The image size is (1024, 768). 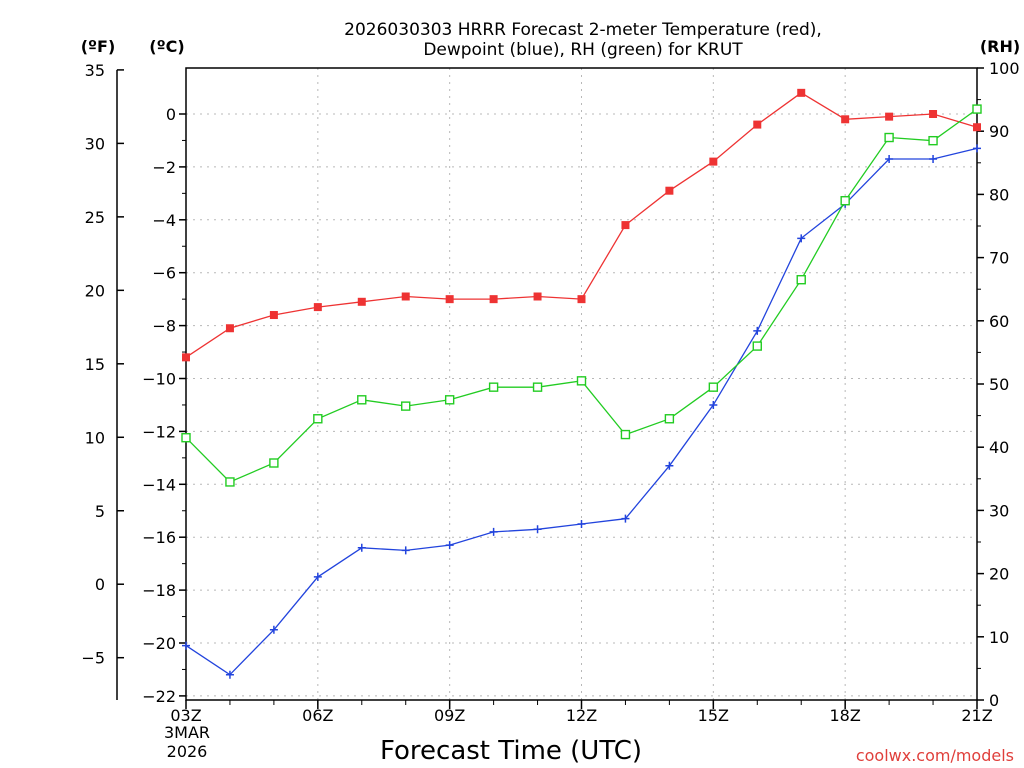 What do you see at coordinates (95, 290) in the screenshot?
I see `fahrenheit-tick-label: 20` at bounding box center [95, 290].